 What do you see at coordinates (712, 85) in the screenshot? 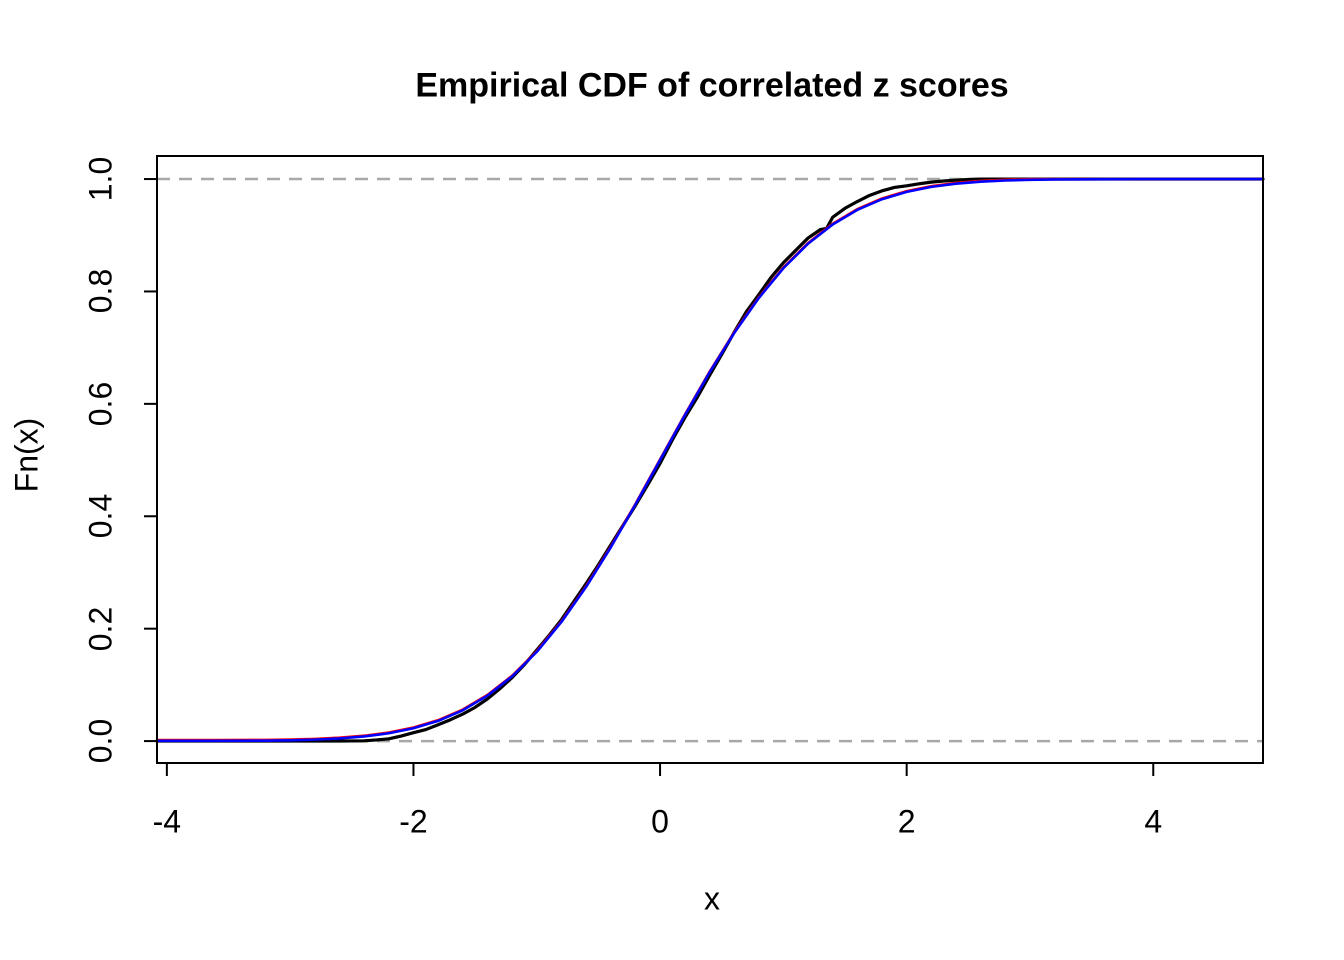
I see `chart-title: Empirical CDF of correlated z scores` at bounding box center [712, 85].